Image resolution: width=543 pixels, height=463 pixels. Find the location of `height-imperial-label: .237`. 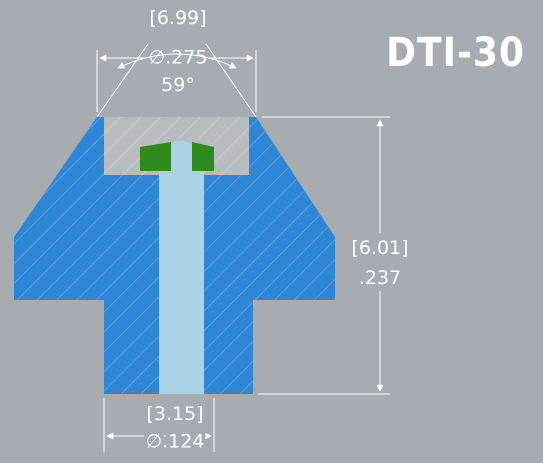

height-imperial-label: .237 is located at coordinates (380, 278).